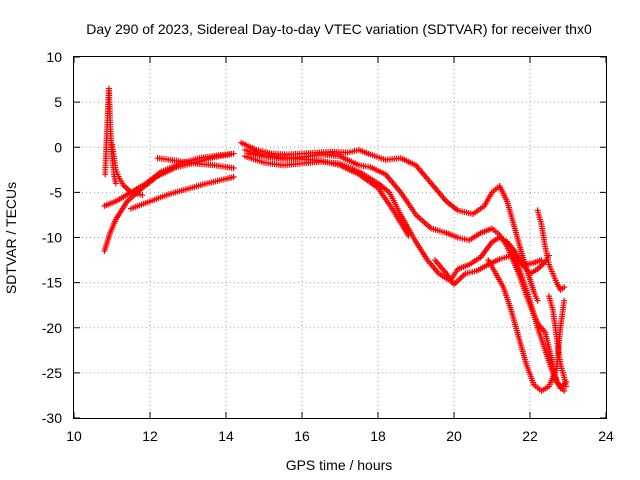 This screenshot has width=640, height=480. What do you see at coordinates (378, 436) in the screenshot?
I see `x-tick-label: 18` at bounding box center [378, 436].